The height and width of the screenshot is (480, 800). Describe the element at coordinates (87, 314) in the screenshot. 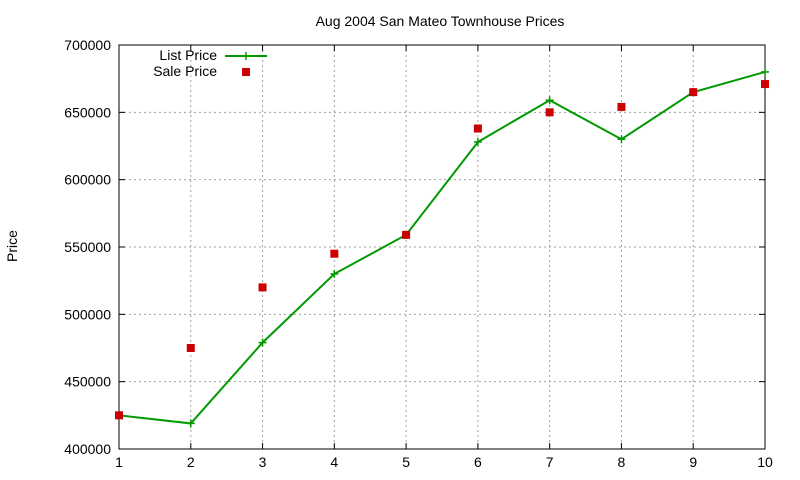

I see `y-tick-label: 500000` at that location.